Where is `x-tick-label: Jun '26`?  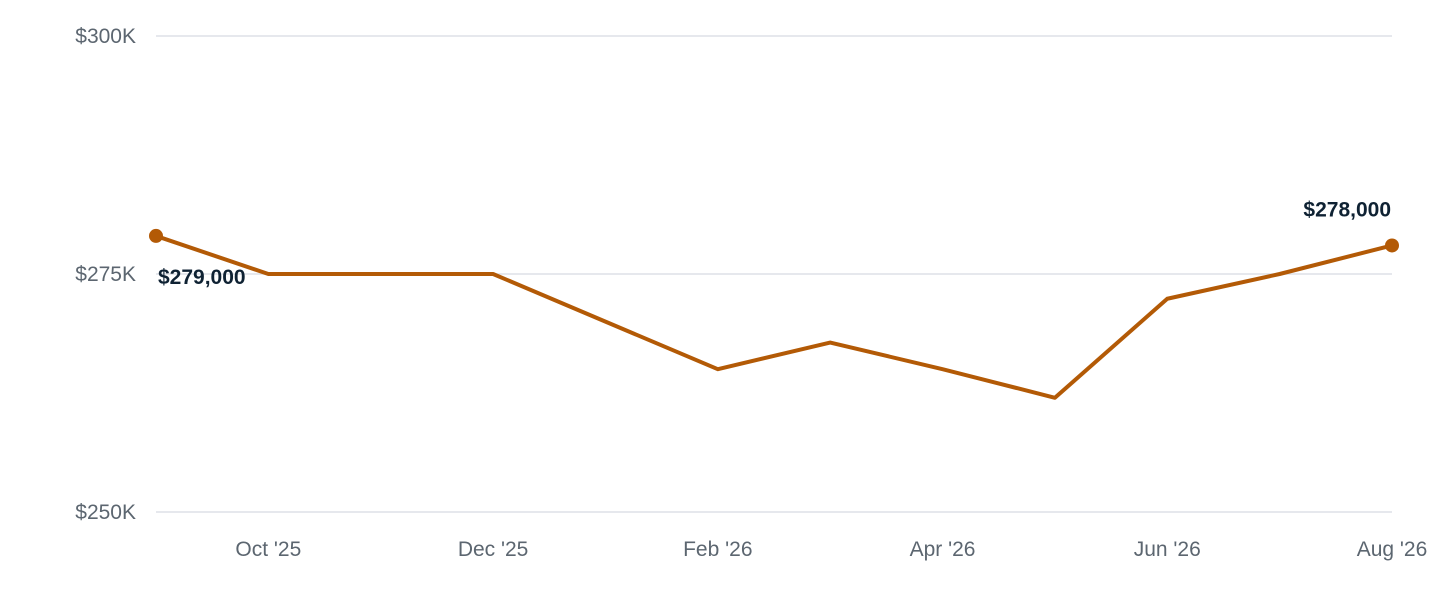
x-tick-label: Jun '26 is located at coordinates (1167, 549).